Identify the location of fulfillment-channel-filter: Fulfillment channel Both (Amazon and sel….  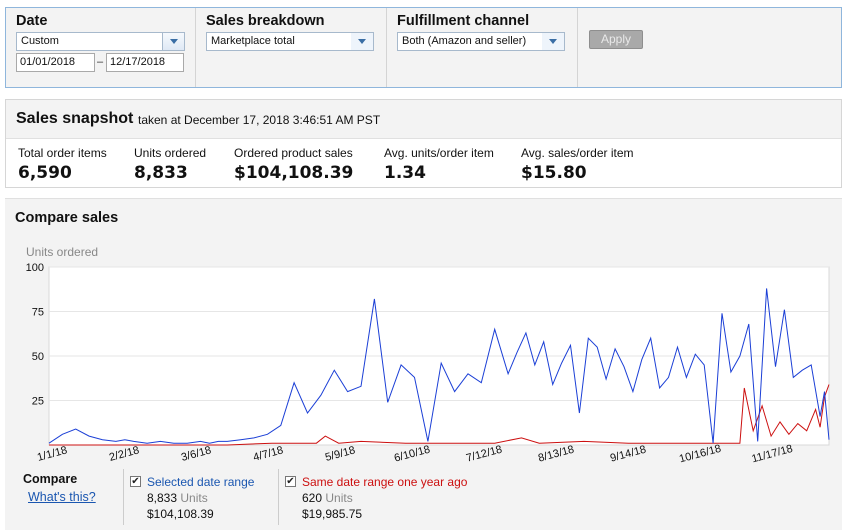
(482, 47).